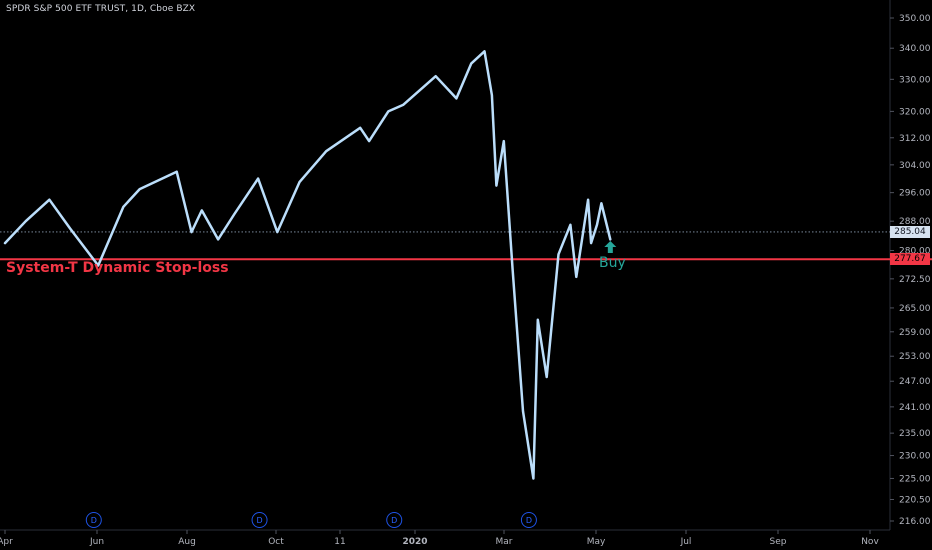  What do you see at coordinates (915, 457) in the screenshot?
I see `price-tick-label: 230.00` at bounding box center [915, 457].